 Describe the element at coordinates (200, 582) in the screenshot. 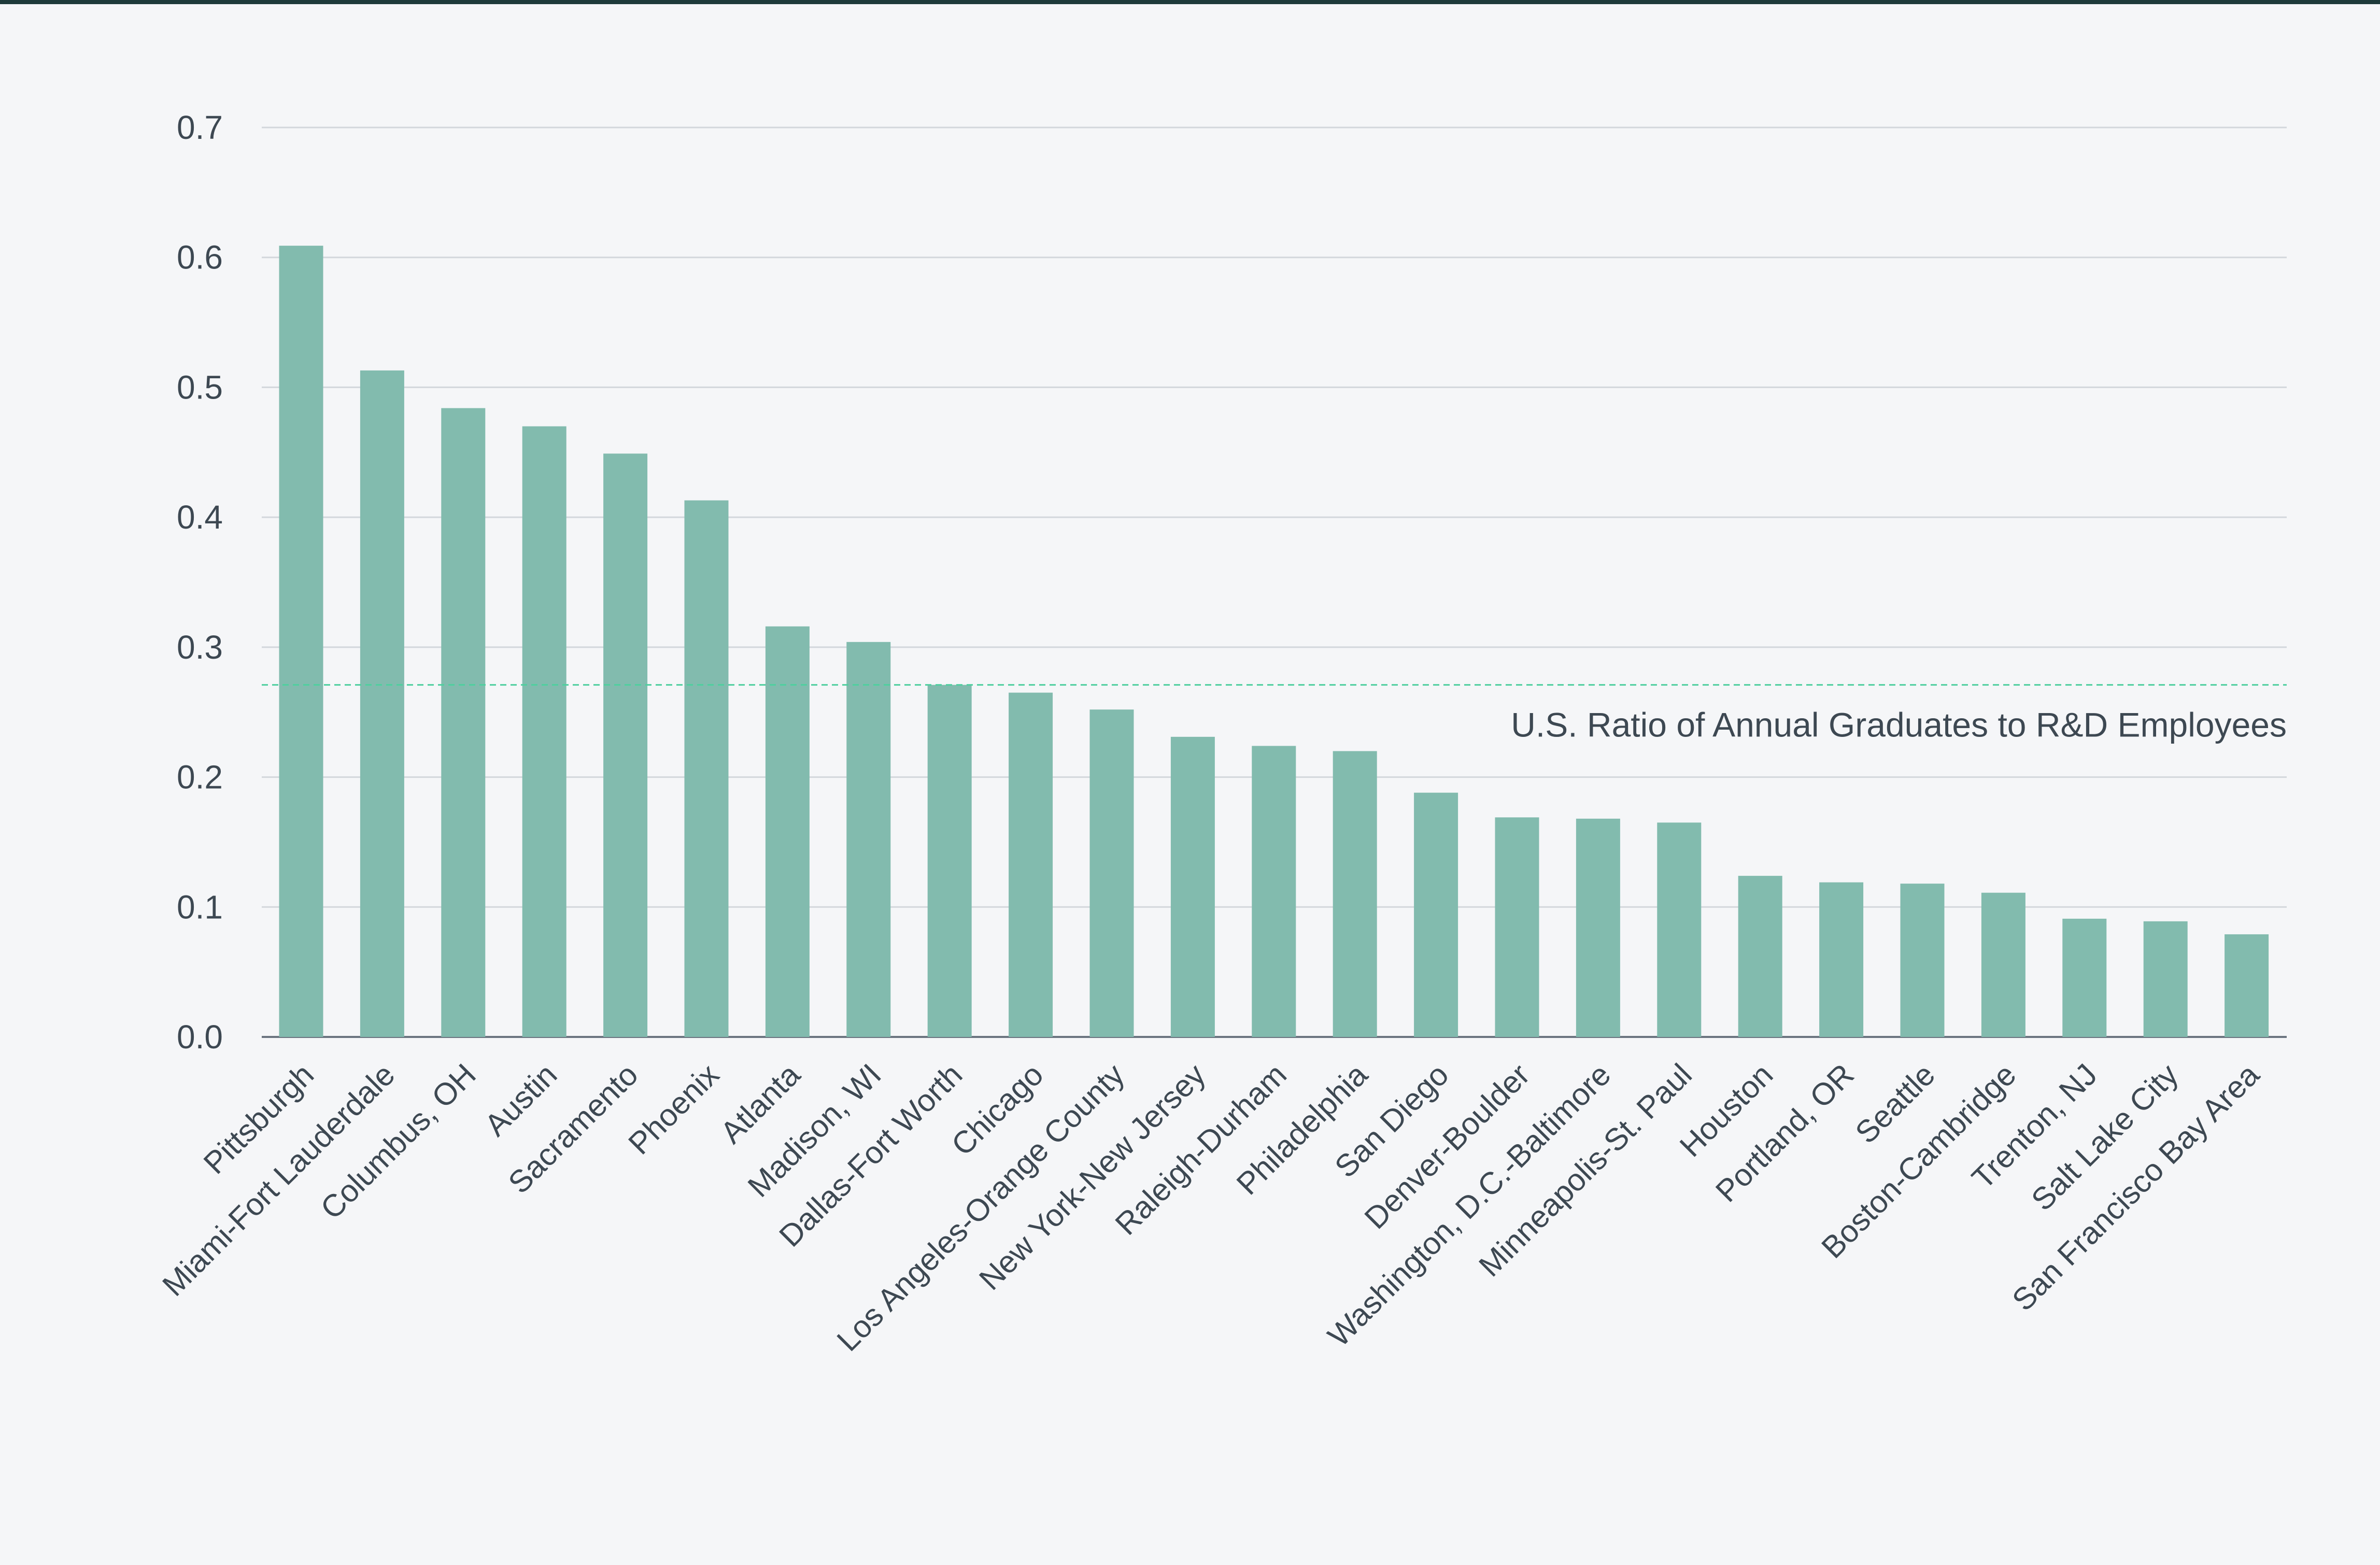

I see `y-axis-ticks: 0.0 0.1 0.2 0.3 0.4 0.5 0.6 0.7` at that location.